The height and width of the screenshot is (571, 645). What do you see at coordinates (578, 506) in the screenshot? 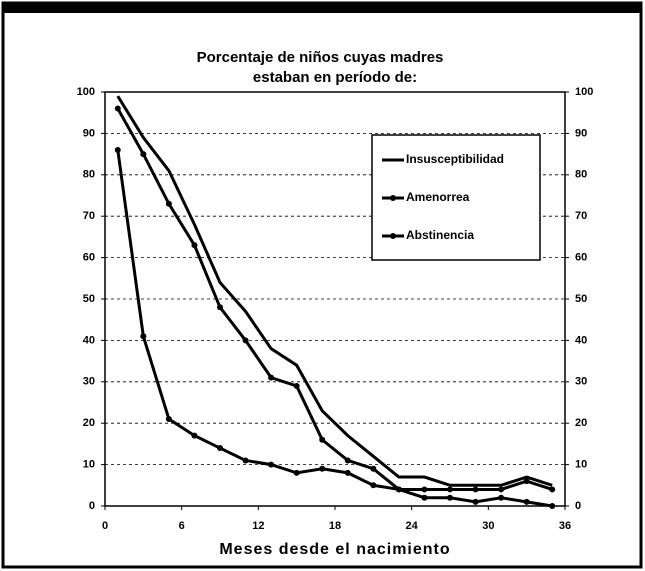
I see `y2-tick-label: 0` at bounding box center [578, 506].